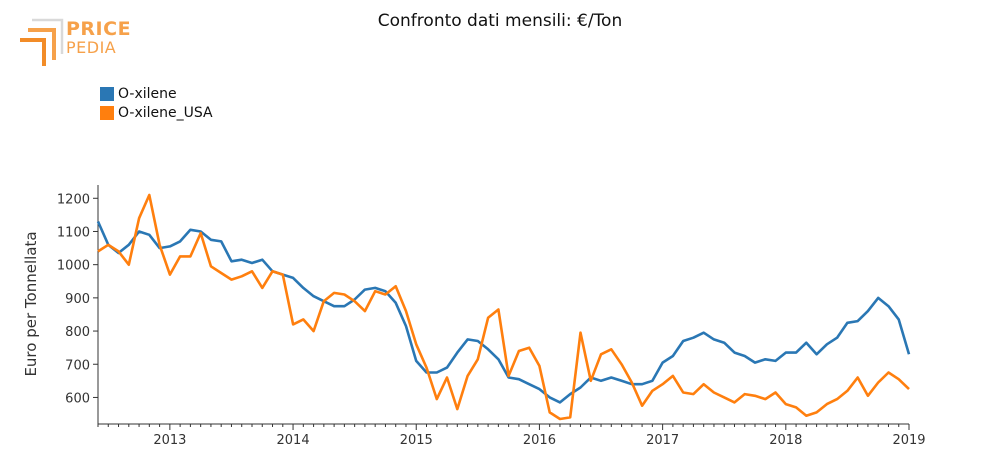 Image resolution: width=1000 pixels, height=475 pixels. What do you see at coordinates (107, 93) in the screenshot?
I see `legend-swatch-oxilene` at bounding box center [107, 93].